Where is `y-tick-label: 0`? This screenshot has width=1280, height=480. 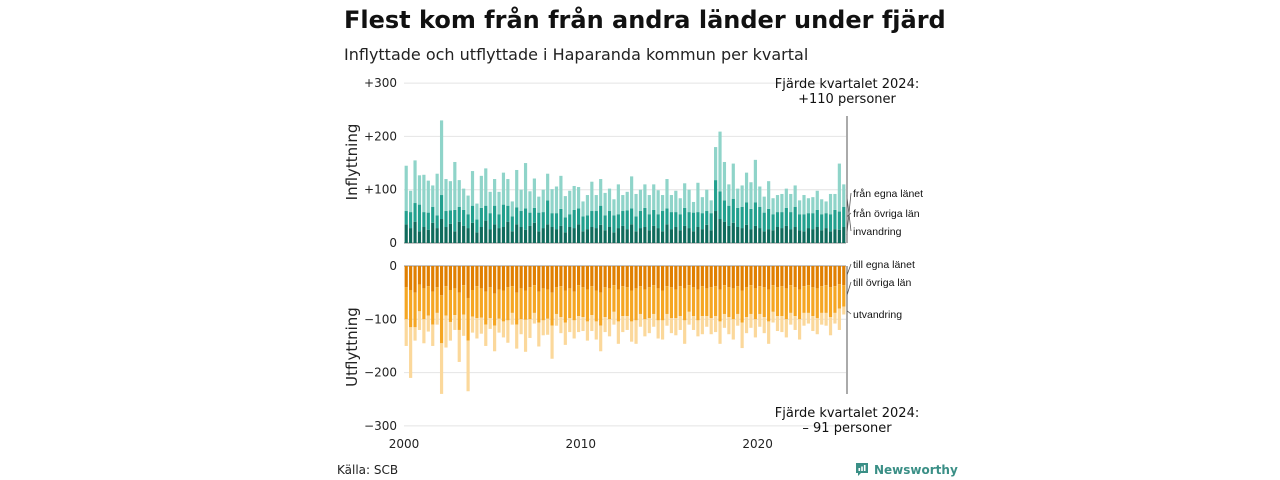 y-tick-label: 0 is located at coordinates (393, 266).